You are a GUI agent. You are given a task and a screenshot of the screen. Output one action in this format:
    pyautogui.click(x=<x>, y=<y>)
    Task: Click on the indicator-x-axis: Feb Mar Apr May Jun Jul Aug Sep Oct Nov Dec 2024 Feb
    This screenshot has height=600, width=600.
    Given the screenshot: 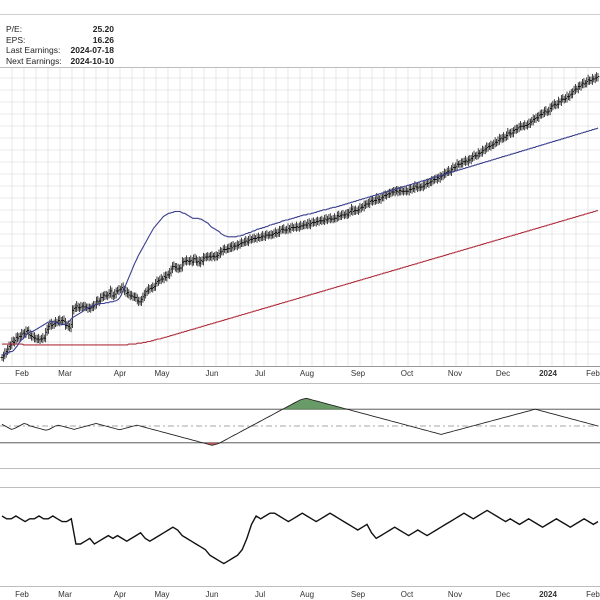 What is the action you would take?
    pyautogui.click(x=307, y=594)
    